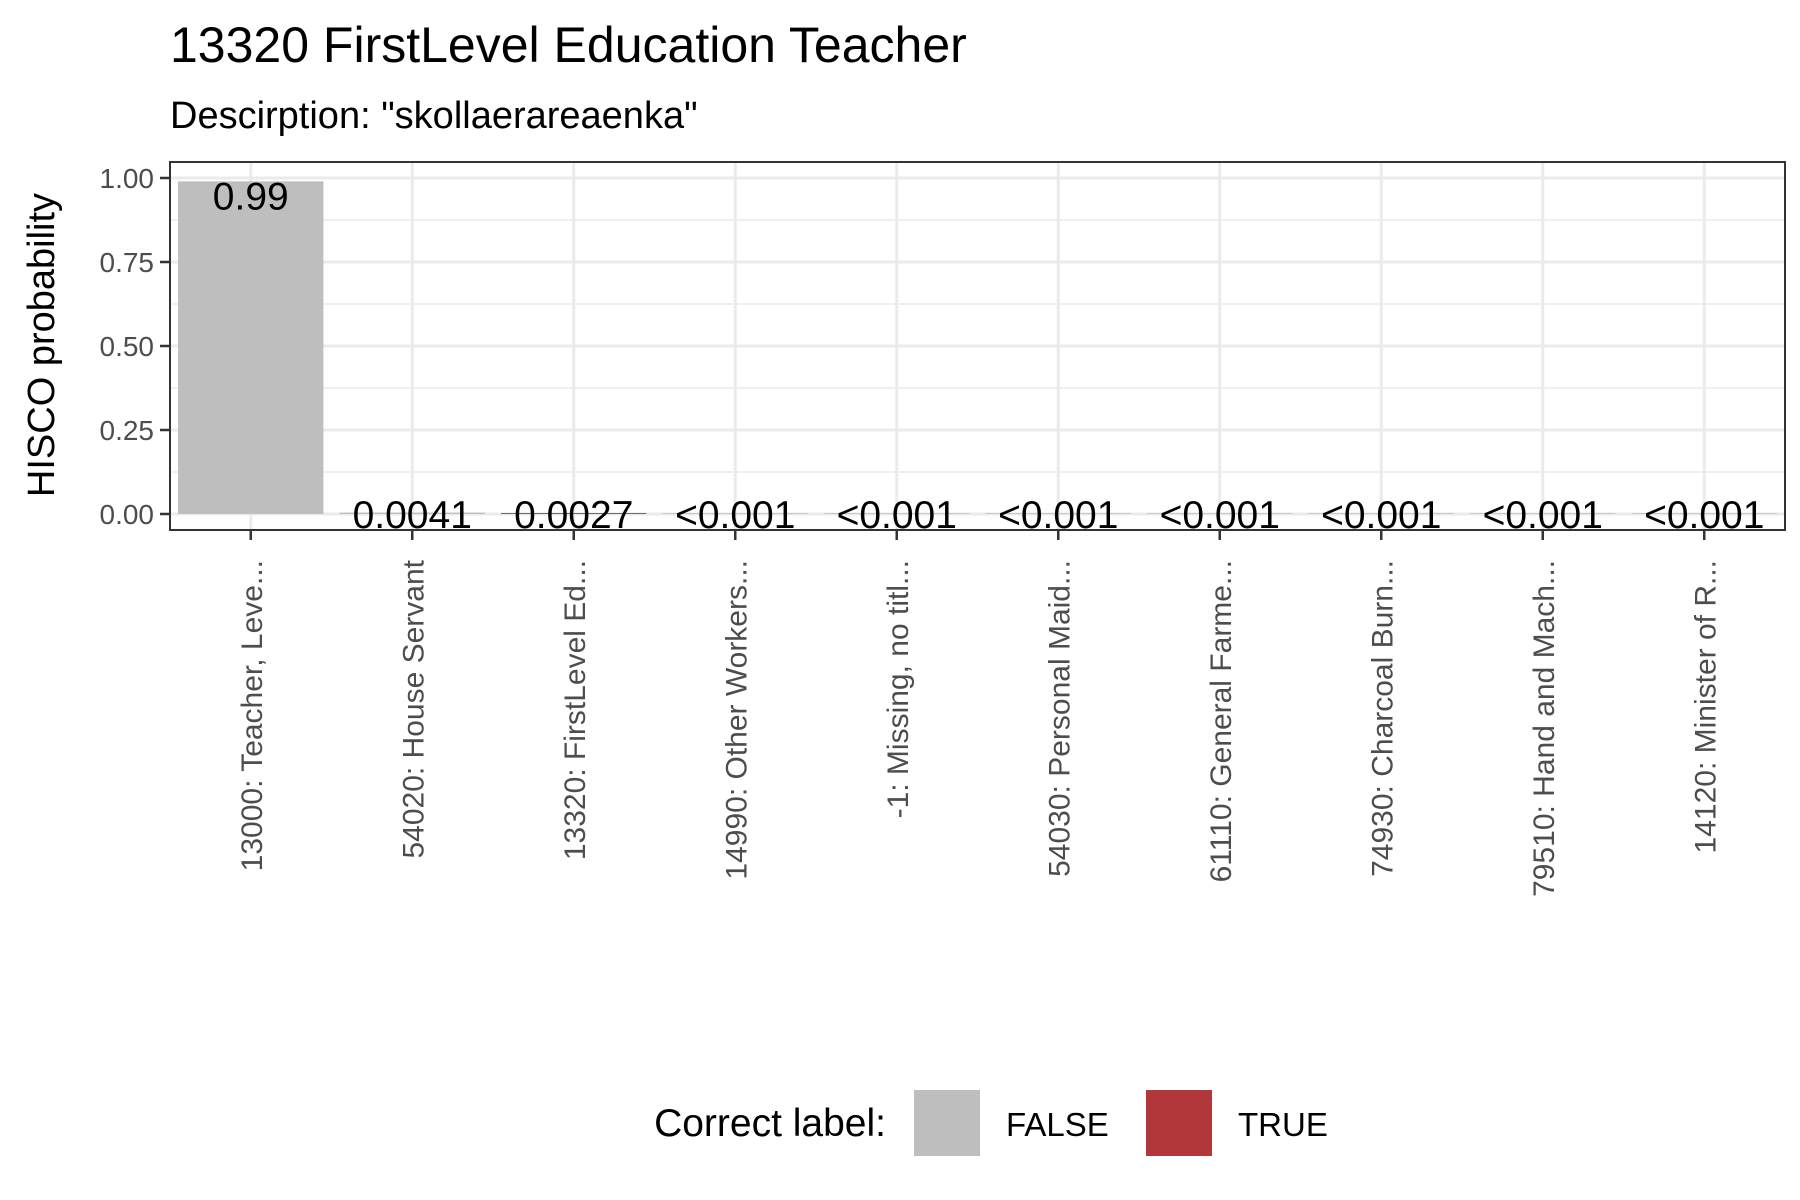  What do you see at coordinates (1283, 1124) in the screenshot?
I see `legend-label-true: TRUE` at bounding box center [1283, 1124].